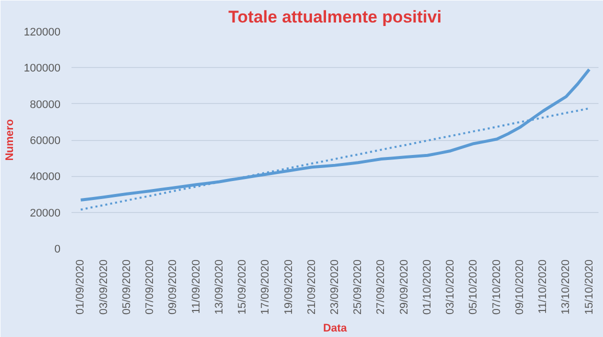 The width and height of the screenshot is (603, 337). What do you see at coordinates (219, 287) in the screenshot?
I see `x-tick-label: 13/09/2020` at bounding box center [219, 287].